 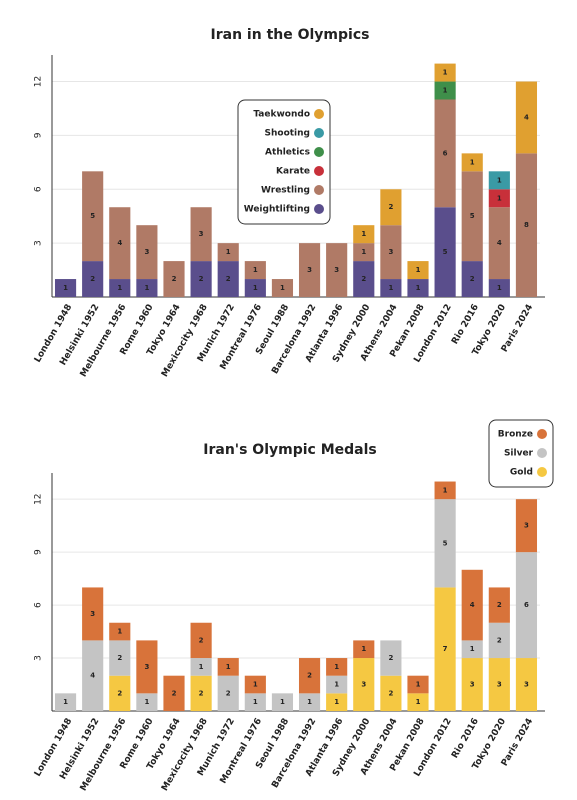 I want to click on legend-label: Athletics, so click(x=287, y=153).